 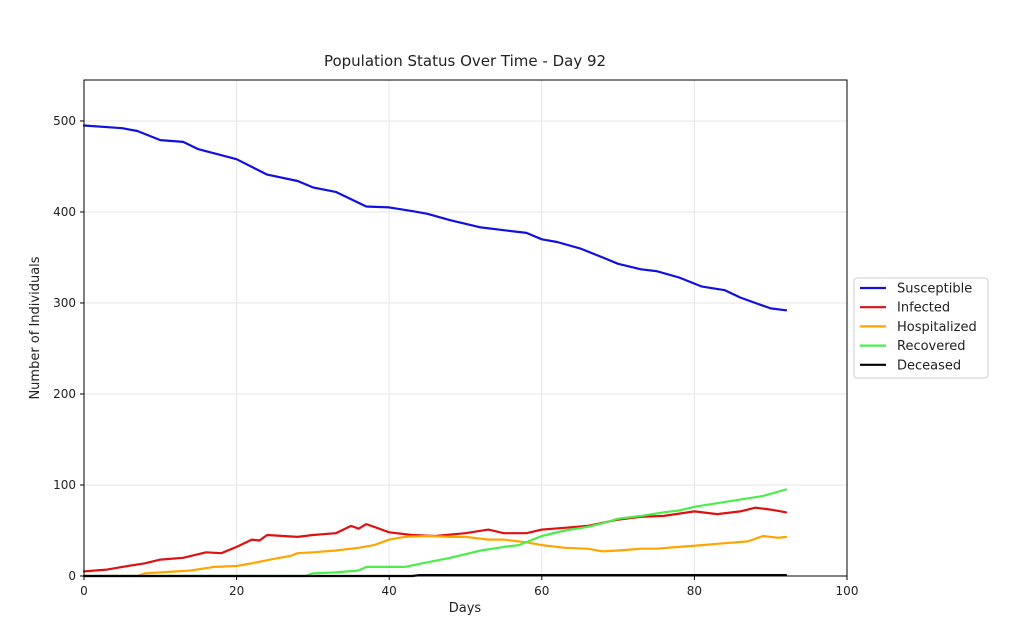 What do you see at coordinates (923, 308) in the screenshot?
I see `legend-label-infected: Infected` at bounding box center [923, 308].